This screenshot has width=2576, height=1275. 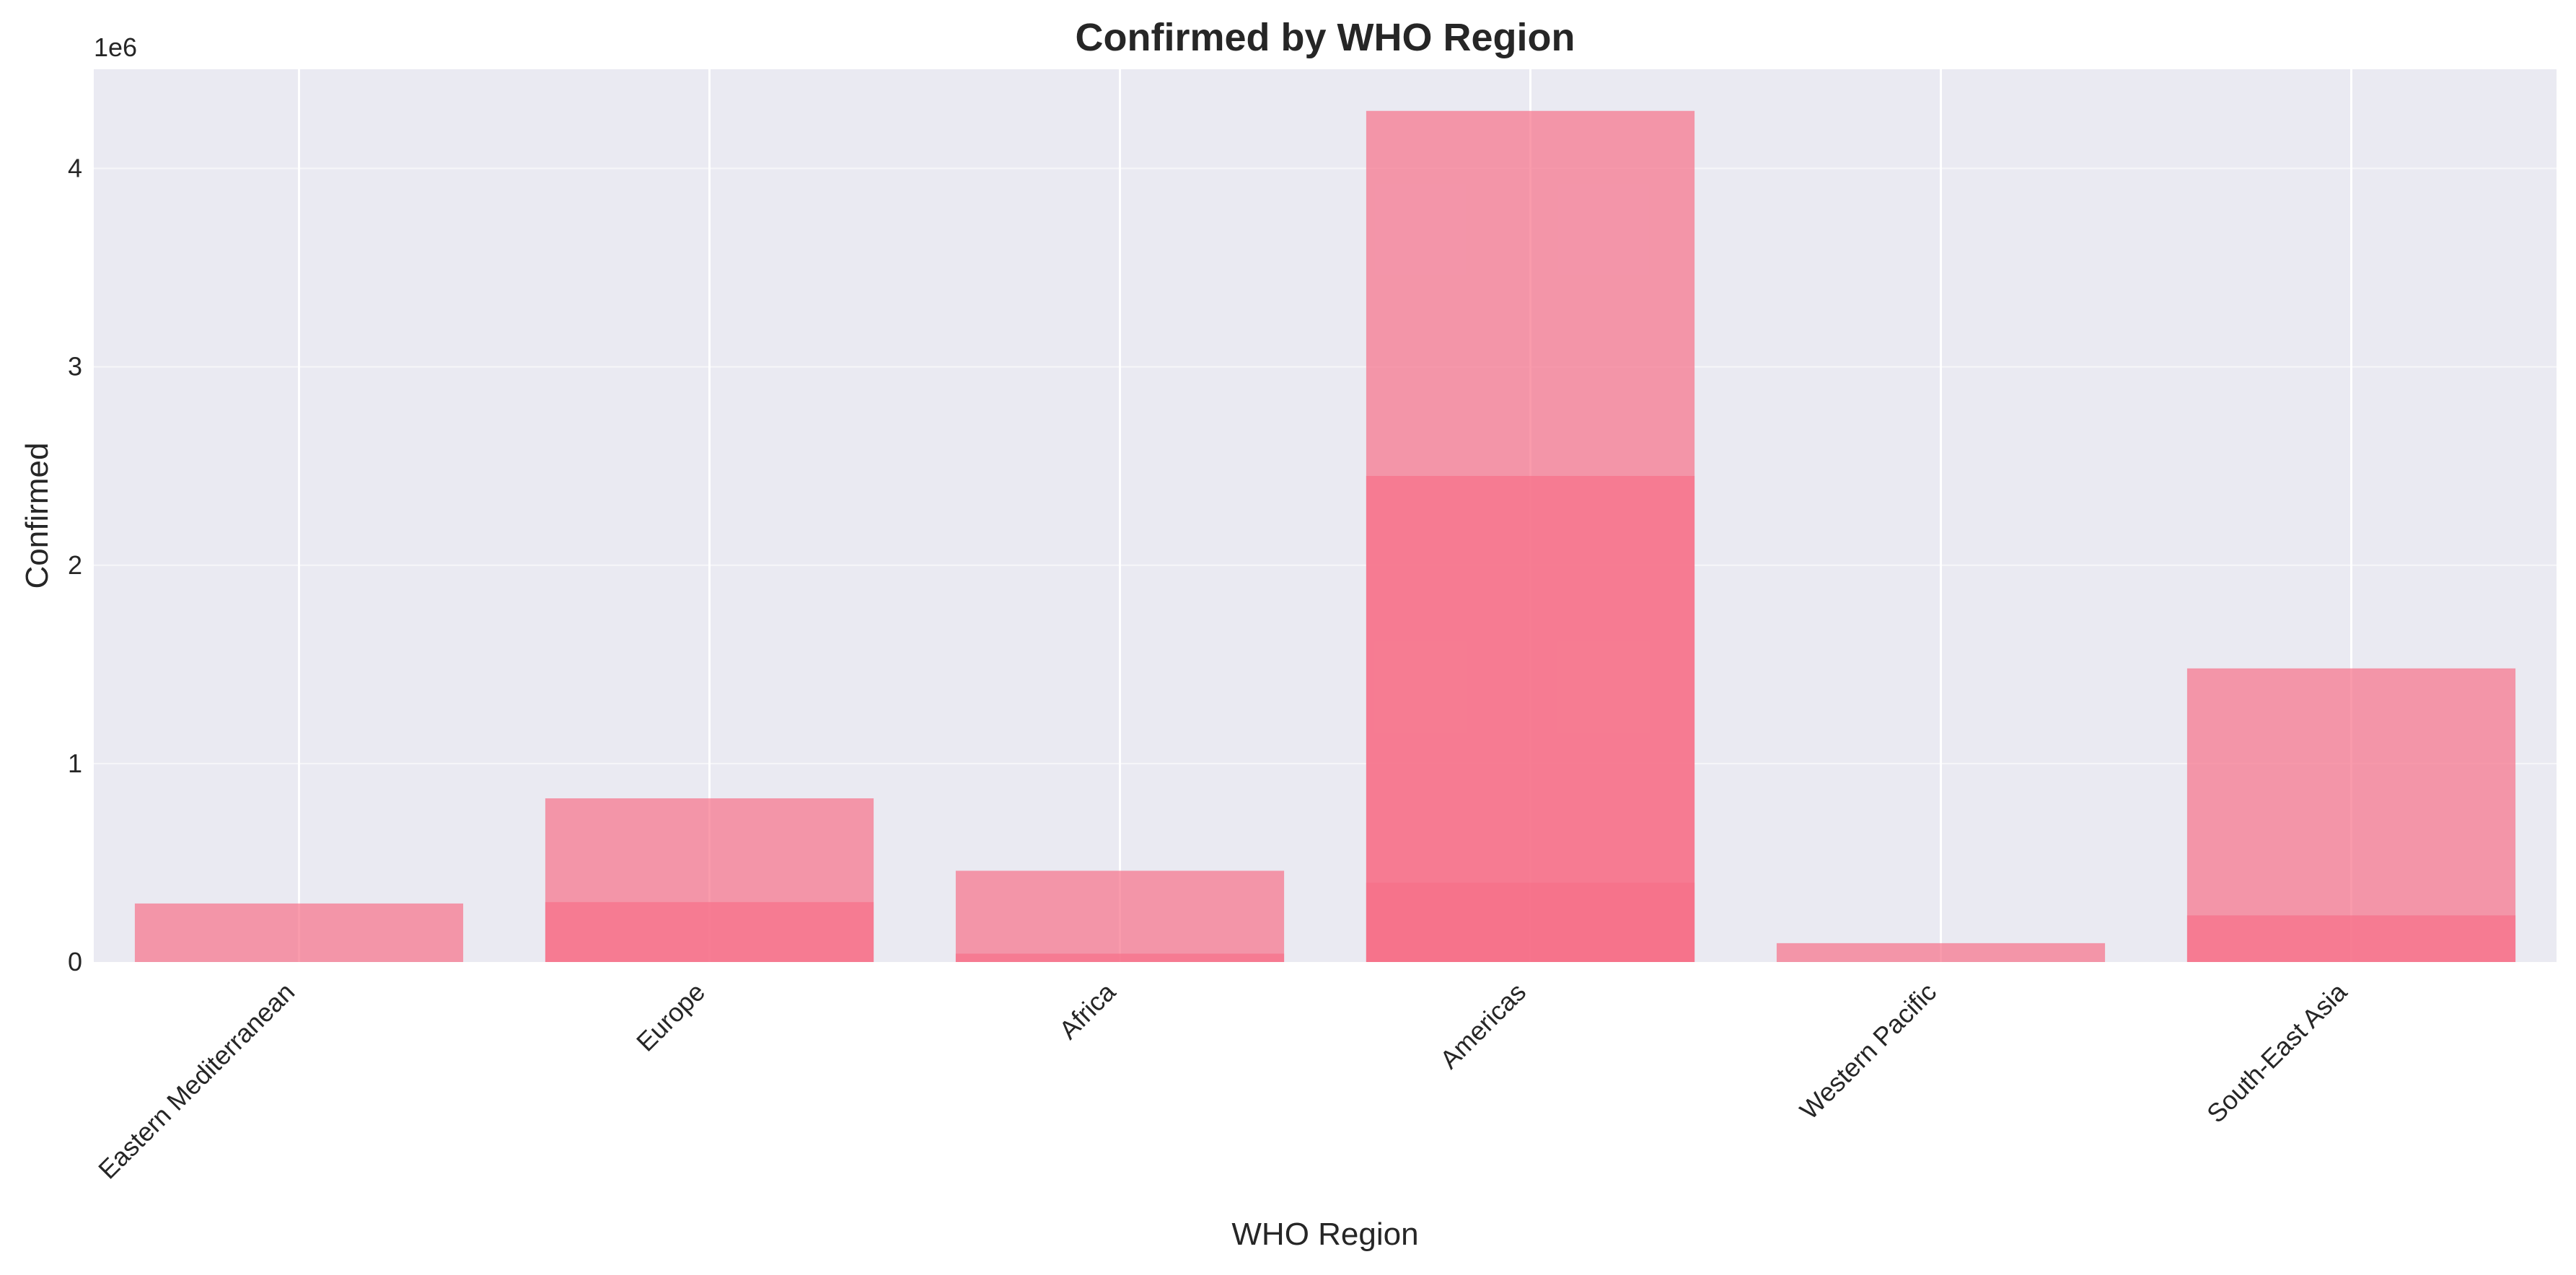 What do you see at coordinates (1868, 1051) in the screenshot?
I see `x-tick-label: Western Pacific` at bounding box center [1868, 1051].